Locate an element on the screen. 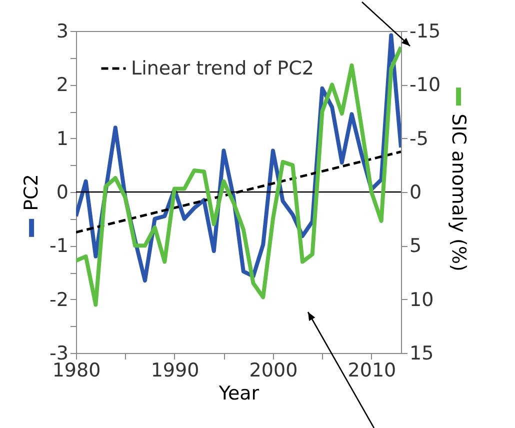 The image size is (515, 428). y-tick-label: 1 is located at coordinates (62, 139).